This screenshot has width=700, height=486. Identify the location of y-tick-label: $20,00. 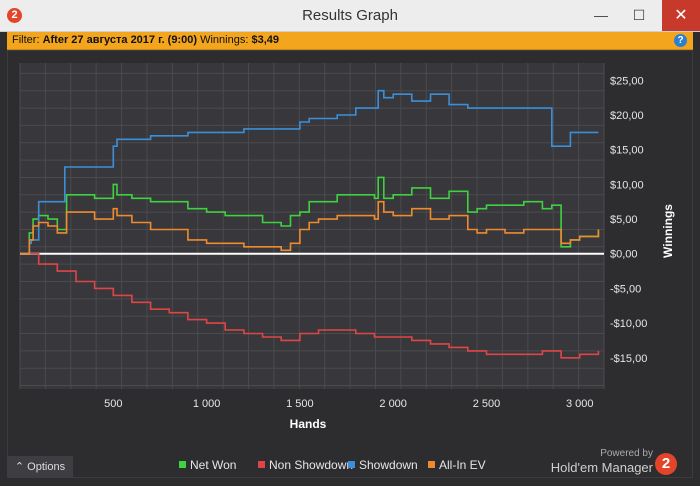
(627, 116).